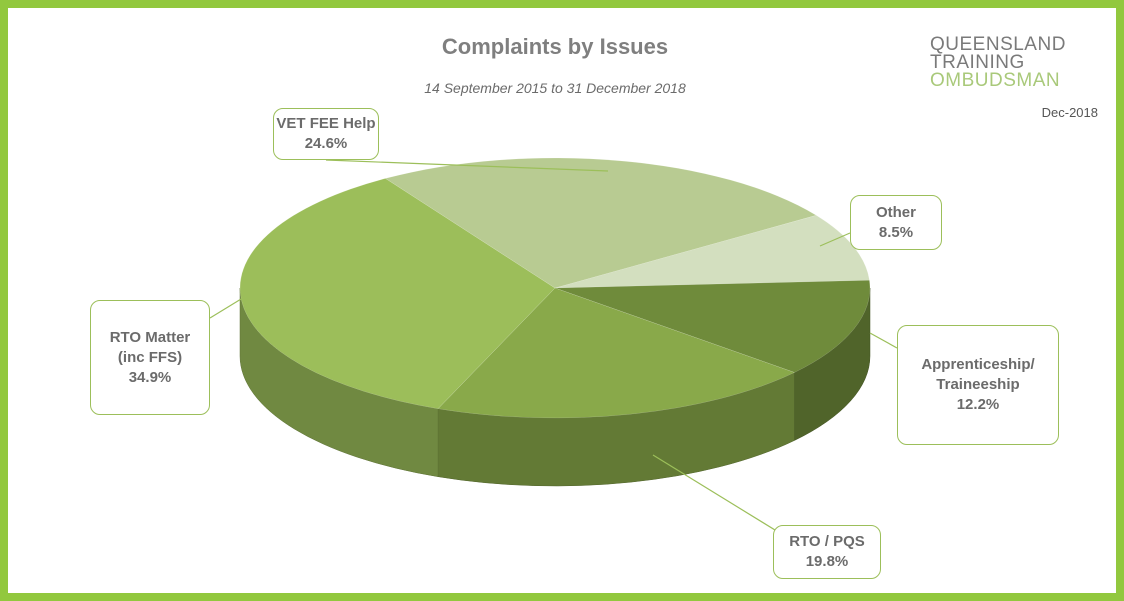 The height and width of the screenshot is (601, 1124). What do you see at coordinates (978, 374) in the screenshot?
I see `category-label: Apprenticeship/ Traineeship` at bounding box center [978, 374].